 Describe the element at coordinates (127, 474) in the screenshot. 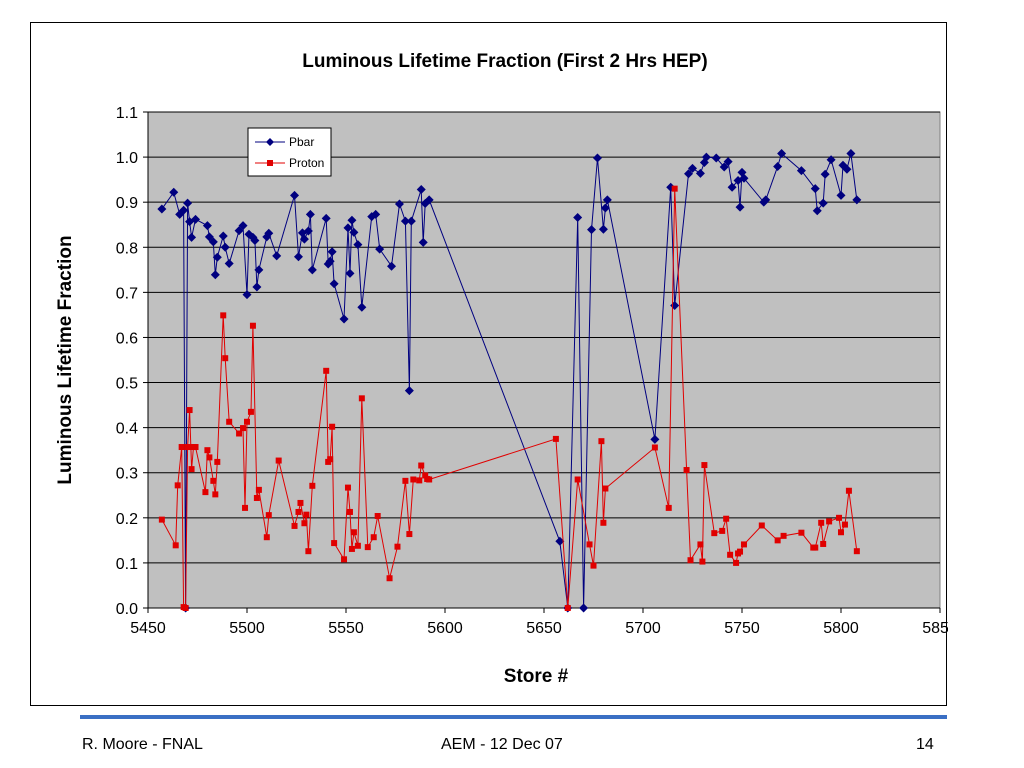

I see `y-tick-label: 0.3` at that location.